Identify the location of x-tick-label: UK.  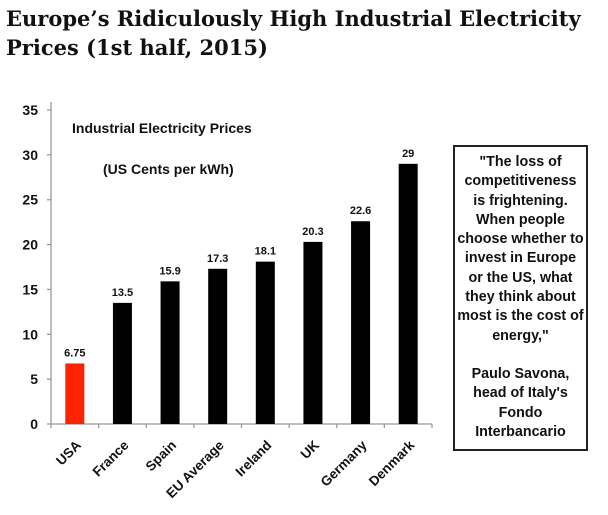
(310, 449).